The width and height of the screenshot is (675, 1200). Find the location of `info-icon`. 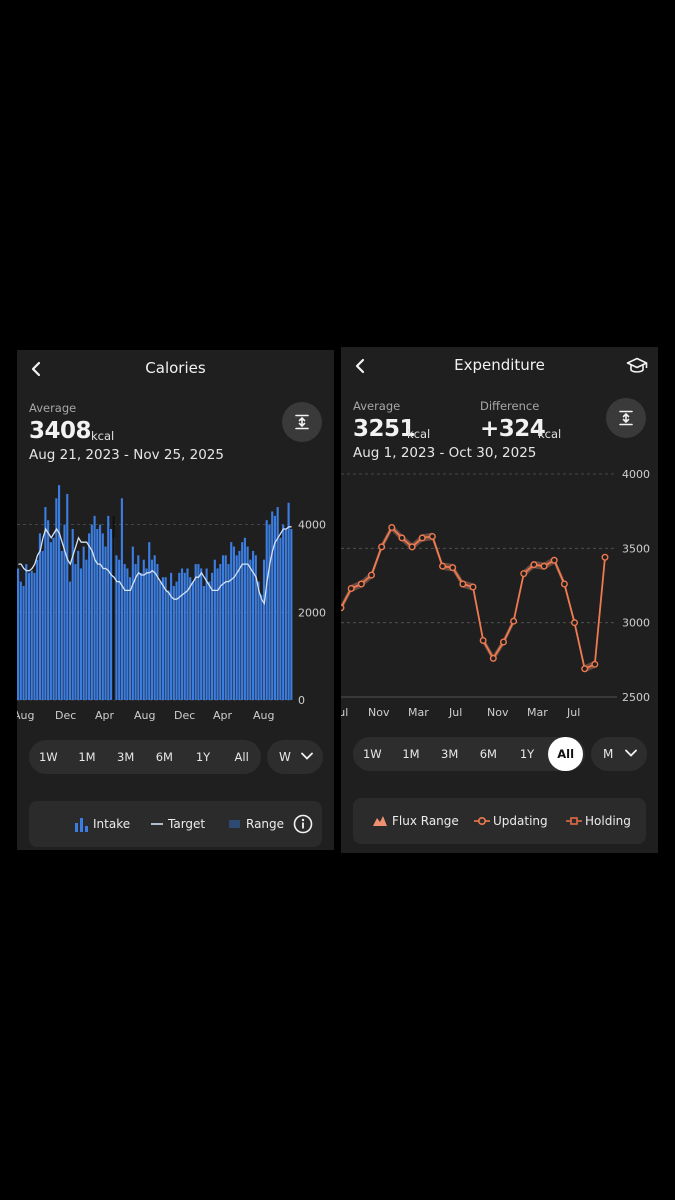

info-icon is located at coordinates (303, 824).